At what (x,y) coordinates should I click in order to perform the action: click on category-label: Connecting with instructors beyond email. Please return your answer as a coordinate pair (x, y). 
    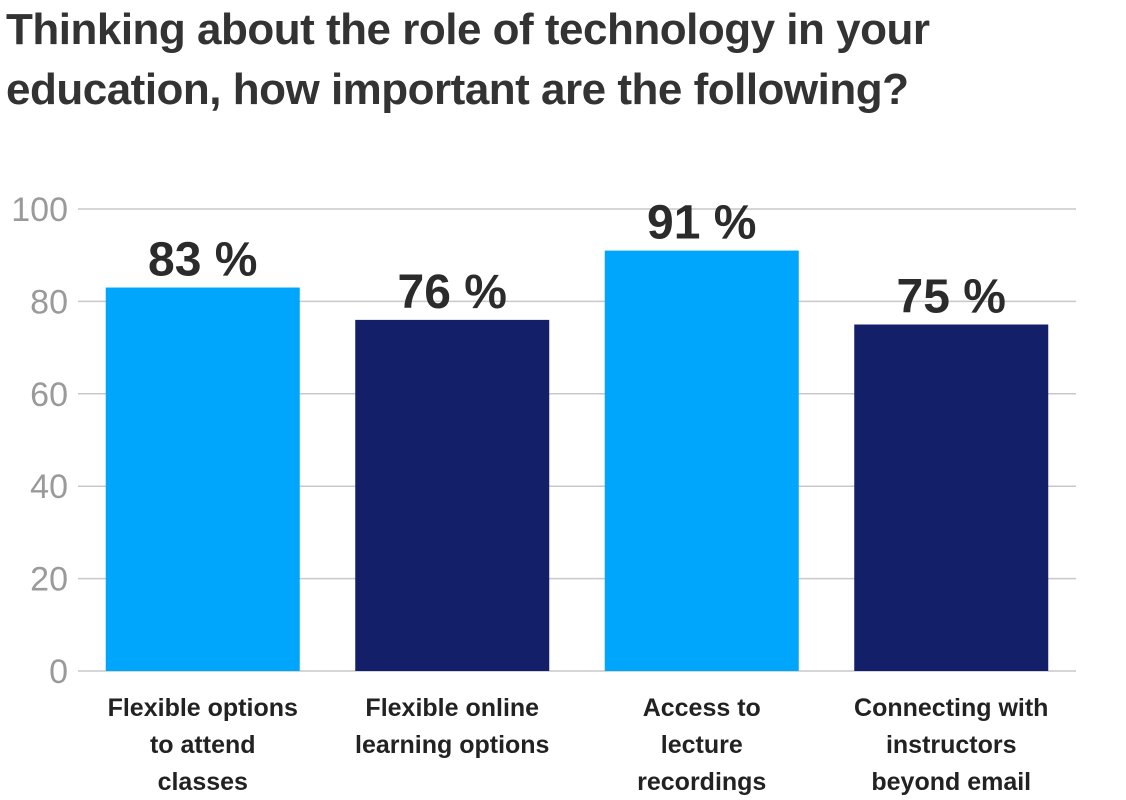
    Looking at the image, I should click on (951, 745).